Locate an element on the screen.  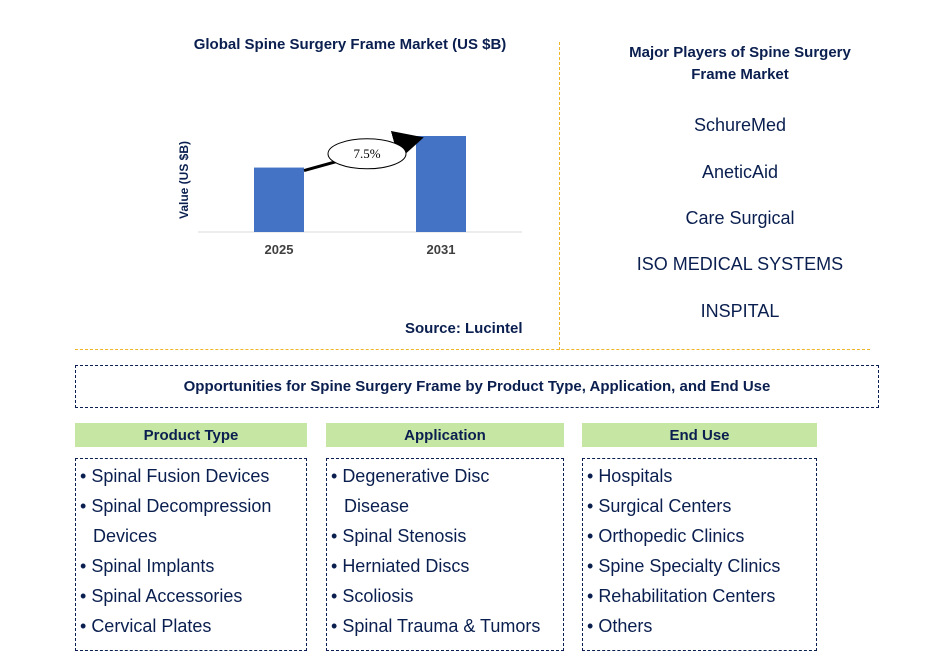
column-heading-product-type: Product Type is located at coordinates (191, 435).